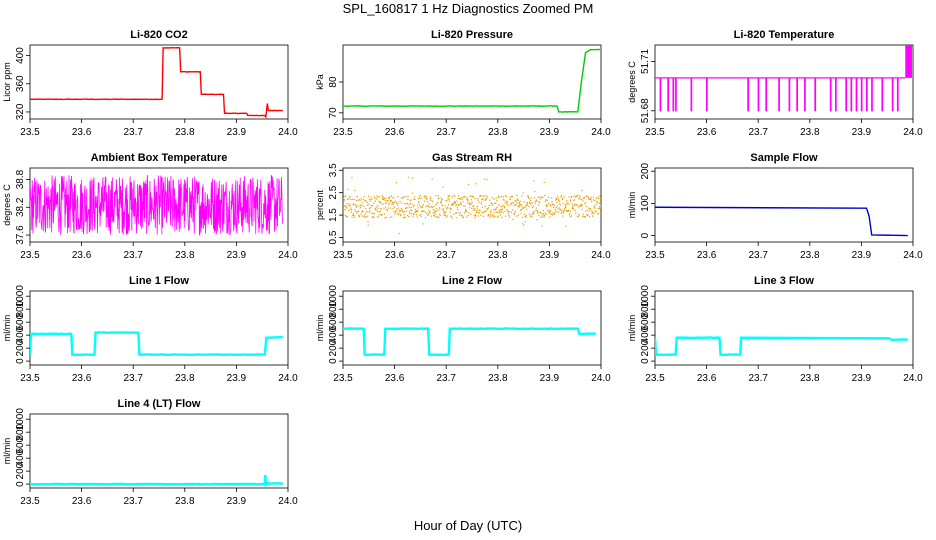 Image resolution: width=936 pixels, height=540 pixels. Describe the element at coordinates (645, 203) in the screenshot. I see `y-tick-label: 100` at that location.